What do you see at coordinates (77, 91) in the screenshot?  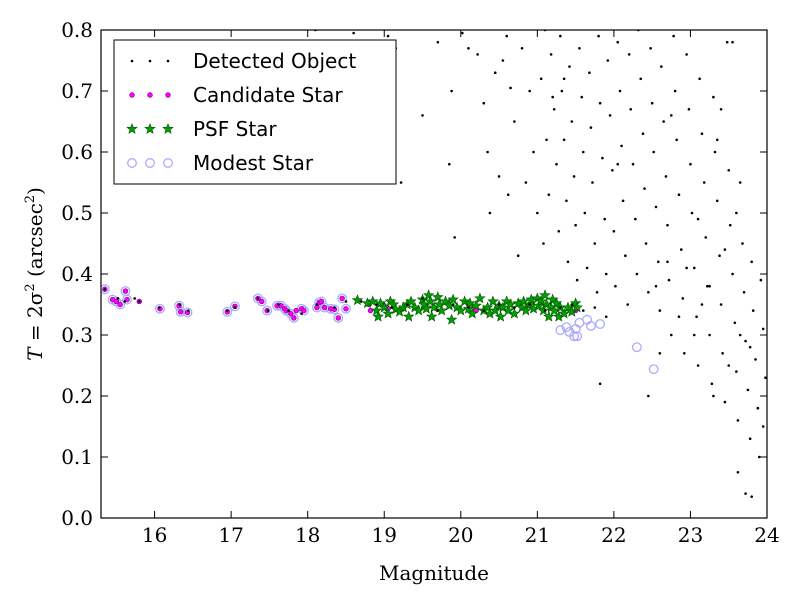 I see `y-tick-label: 0.7` at bounding box center [77, 91].